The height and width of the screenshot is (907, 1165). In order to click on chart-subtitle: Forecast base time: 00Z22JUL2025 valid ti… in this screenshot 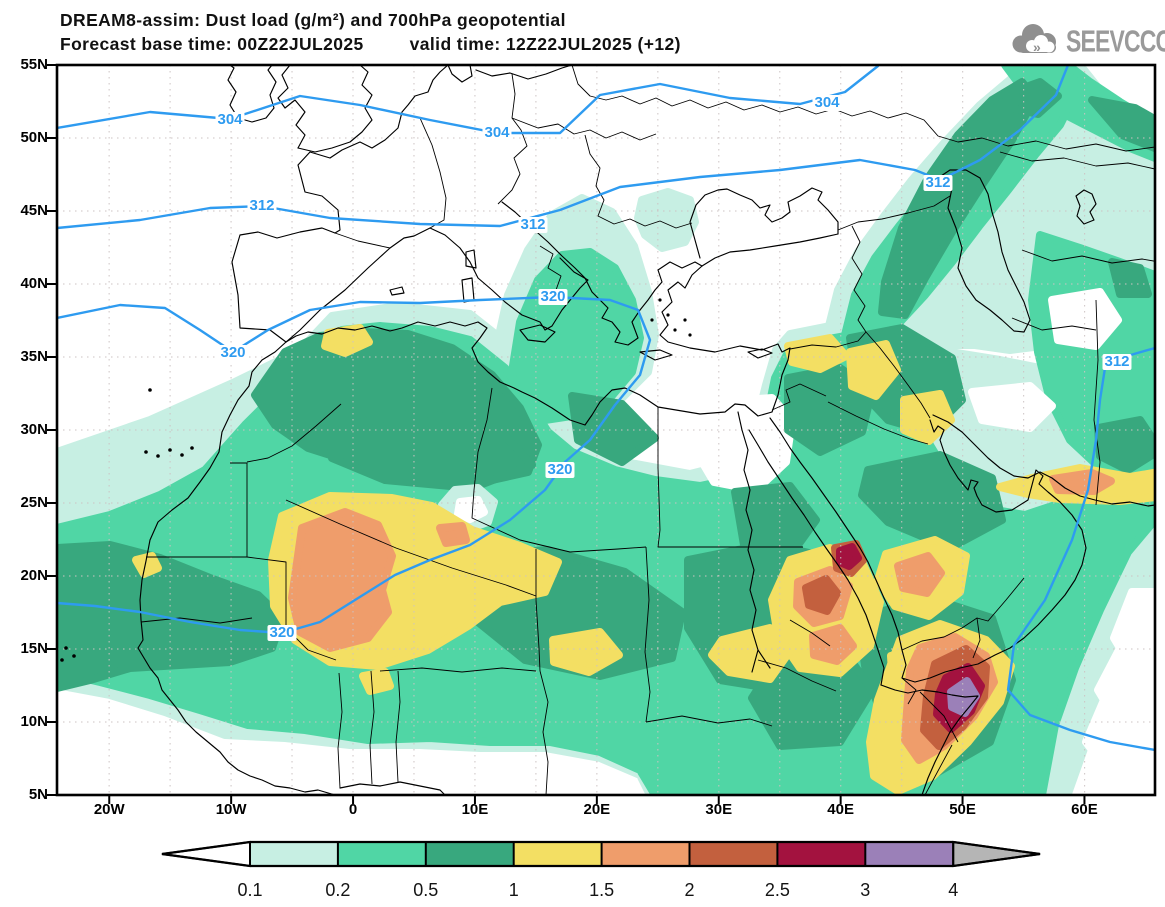, I will do `click(370, 44)`.